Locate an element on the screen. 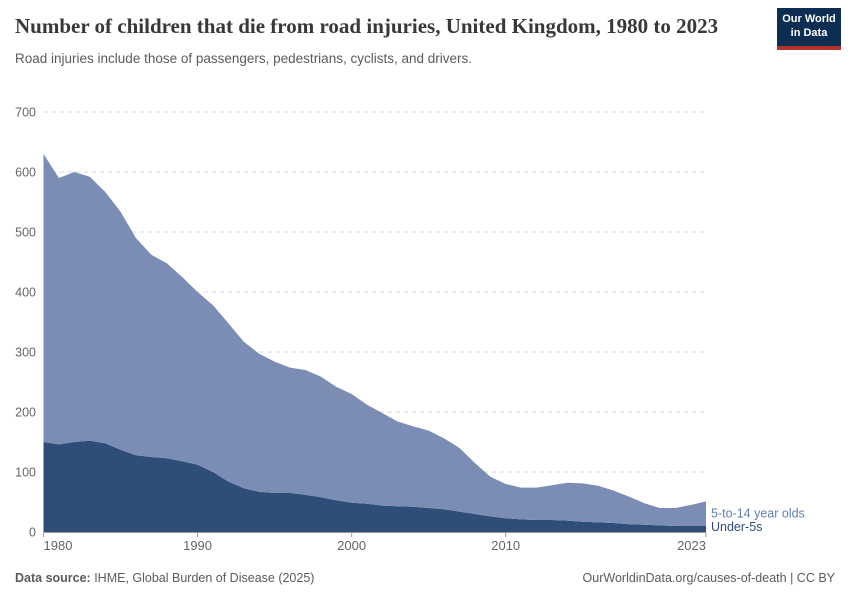 Image resolution: width=850 pixels, height=600 pixels. y-tick-label-400: 400 is located at coordinates (25, 293).